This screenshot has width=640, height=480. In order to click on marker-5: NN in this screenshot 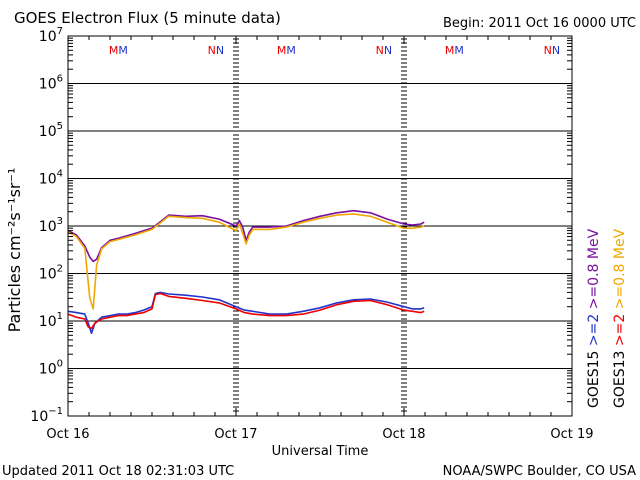, I will do `click(552, 50)`.